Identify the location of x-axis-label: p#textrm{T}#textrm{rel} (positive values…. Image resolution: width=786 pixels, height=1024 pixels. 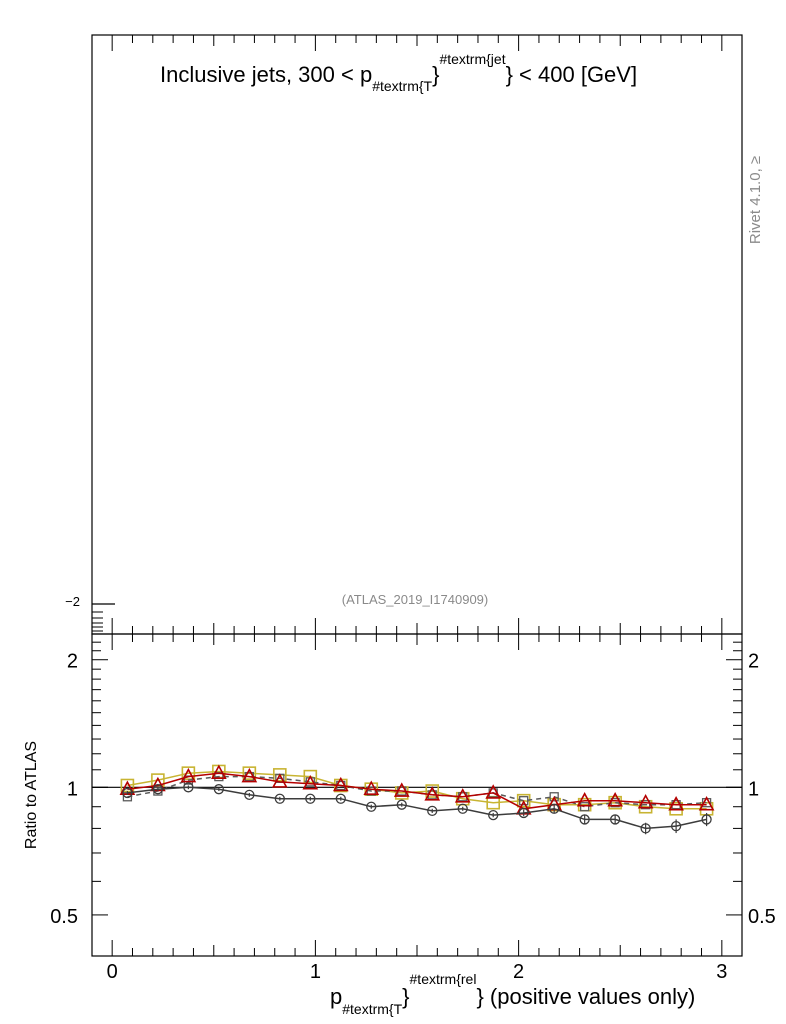
(512, 994).